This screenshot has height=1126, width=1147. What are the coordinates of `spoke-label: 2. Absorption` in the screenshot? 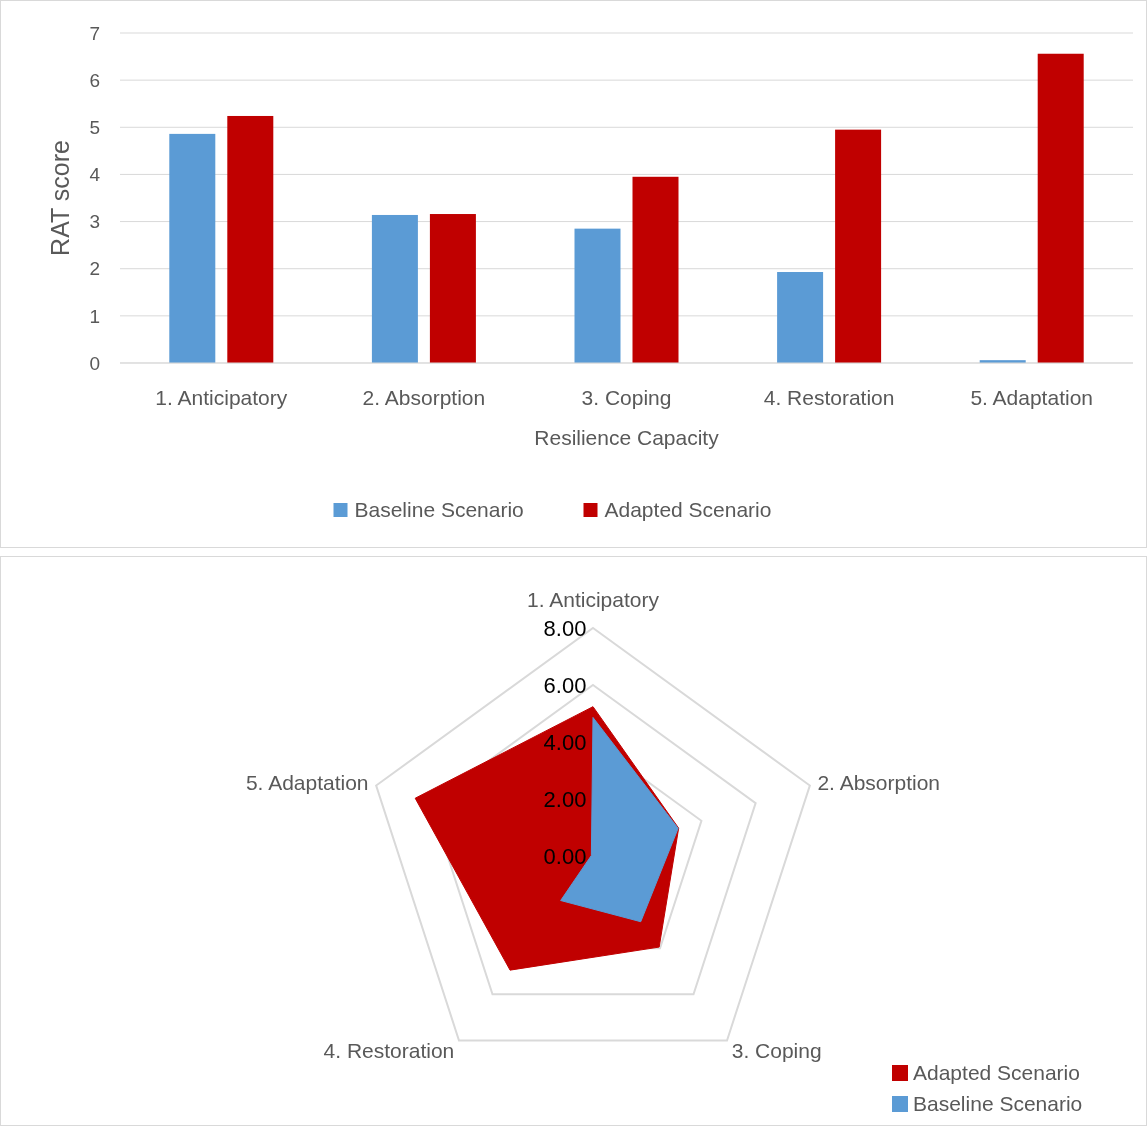 It's located at (879, 783).